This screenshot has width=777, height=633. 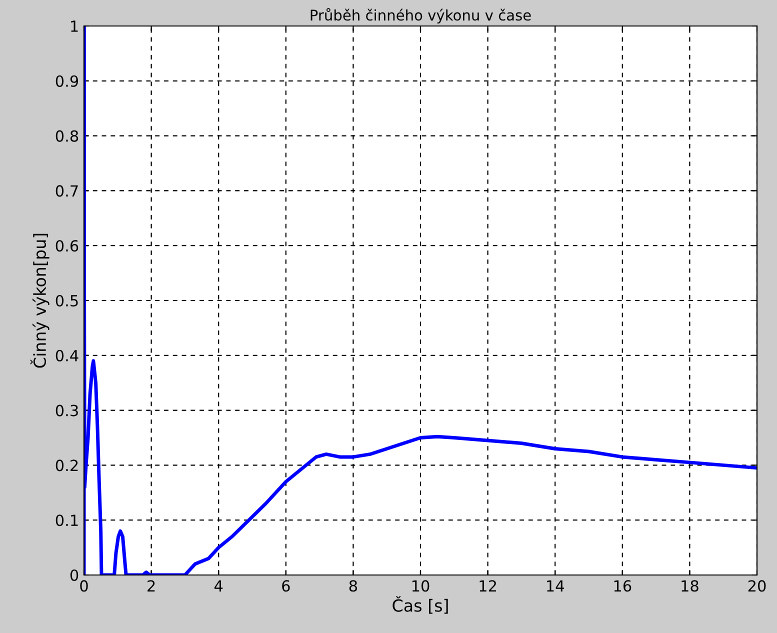 What do you see at coordinates (67, 466) in the screenshot?
I see `y-tick-label: 0.2` at bounding box center [67, 466].